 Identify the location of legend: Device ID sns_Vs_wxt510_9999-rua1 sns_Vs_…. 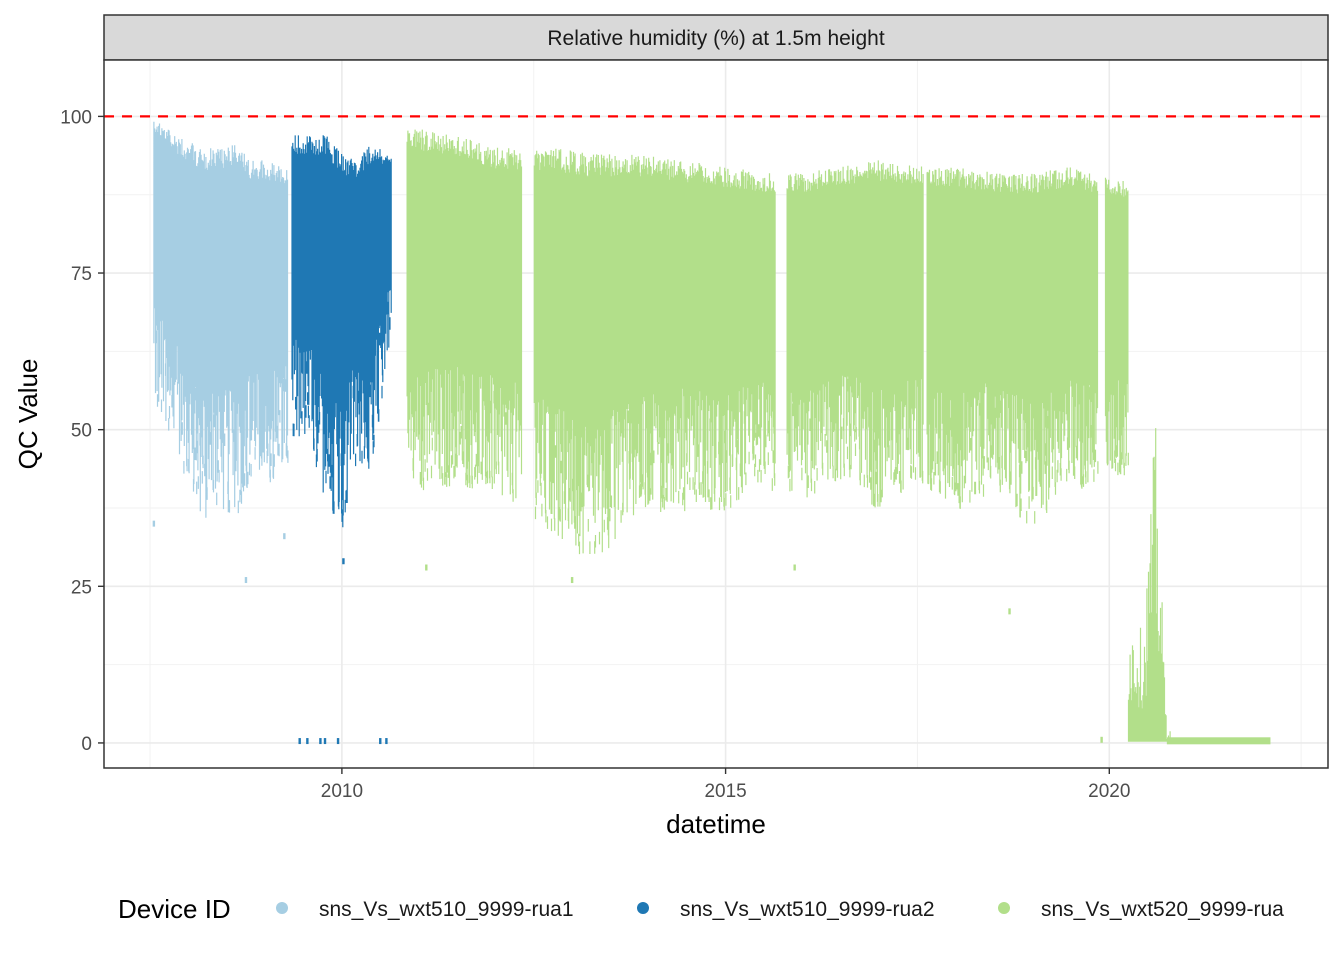
(701, 909).